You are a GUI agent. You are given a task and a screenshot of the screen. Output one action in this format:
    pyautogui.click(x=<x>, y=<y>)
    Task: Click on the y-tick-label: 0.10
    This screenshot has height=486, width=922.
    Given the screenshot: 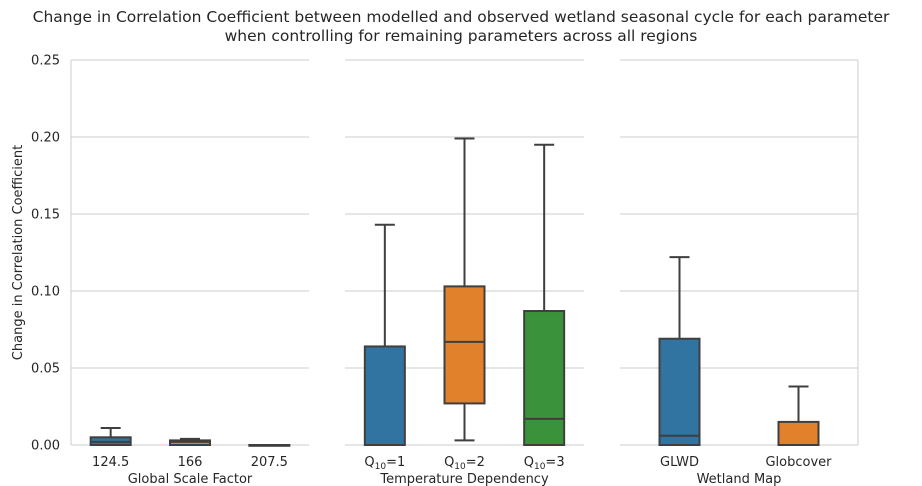 What is the action you would take?
    pyautogui.click(x=45, y=292)
    